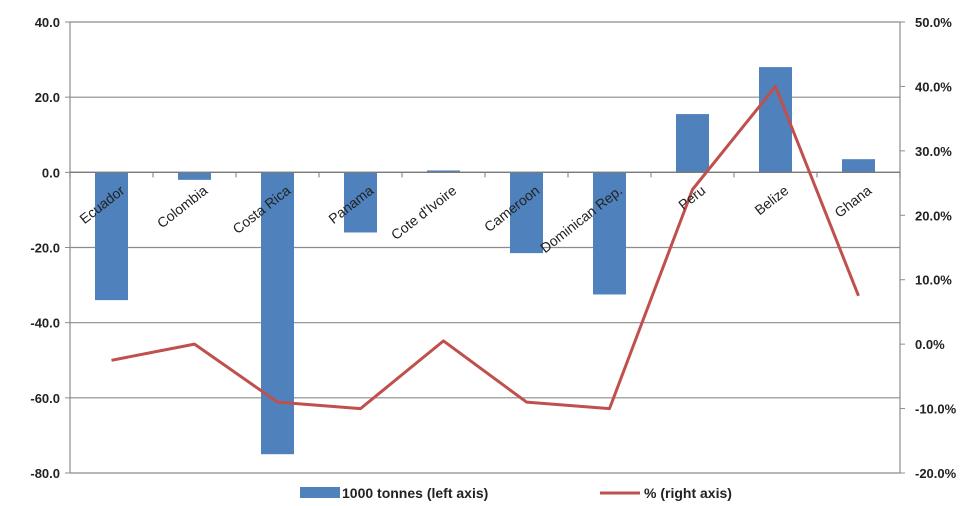 The height and width of the screenshot is (506, 972). Describe the element at coordinates (320, 492) in the screenshot. I see `legend-swatch-bars` at that location.